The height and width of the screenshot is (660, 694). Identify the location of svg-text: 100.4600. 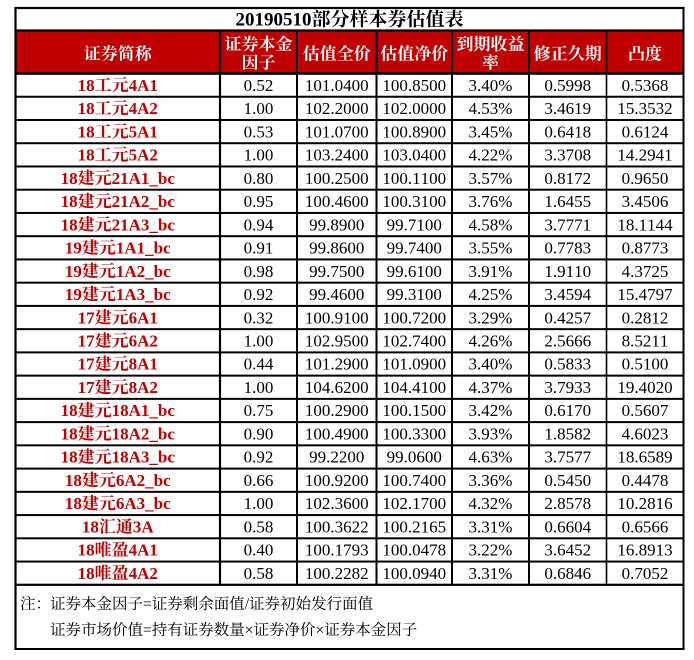
(337, 201).